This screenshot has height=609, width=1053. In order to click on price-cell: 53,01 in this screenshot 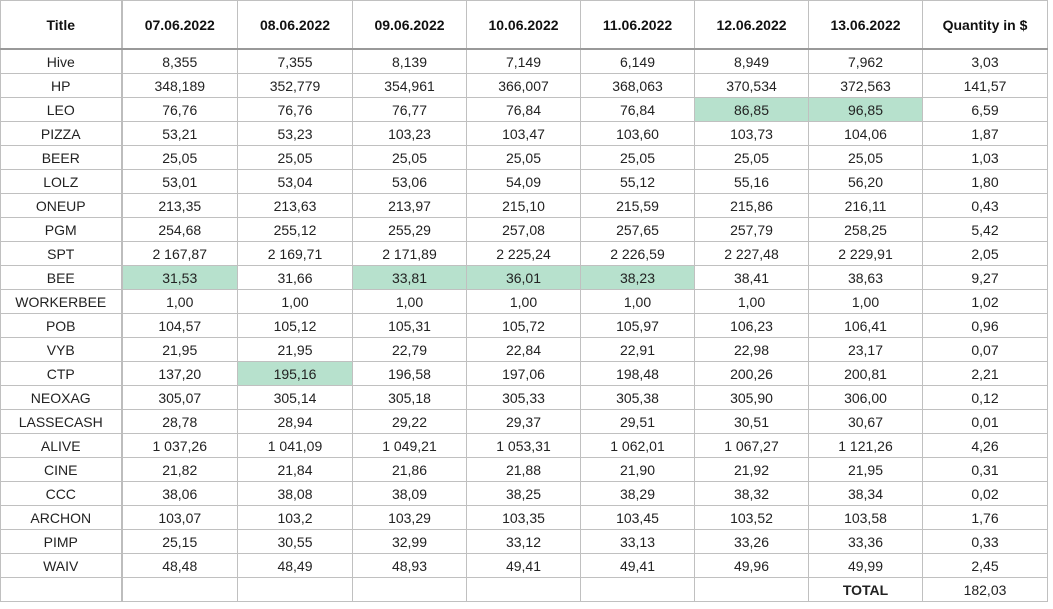, I will do `click(179, 181)`.